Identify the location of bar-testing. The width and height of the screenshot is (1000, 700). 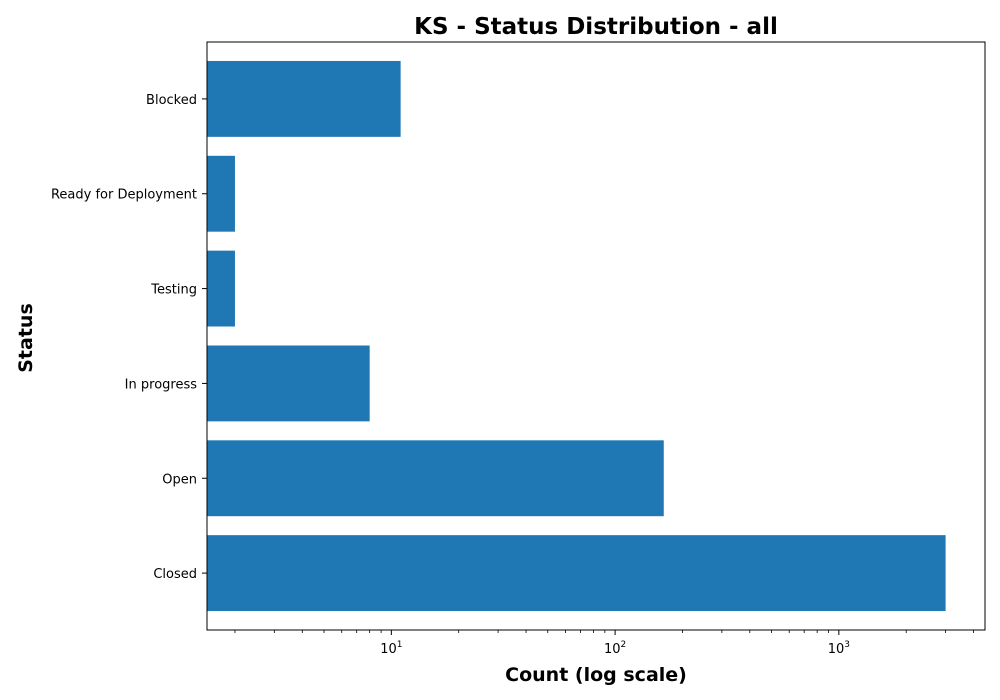
(221, 288).